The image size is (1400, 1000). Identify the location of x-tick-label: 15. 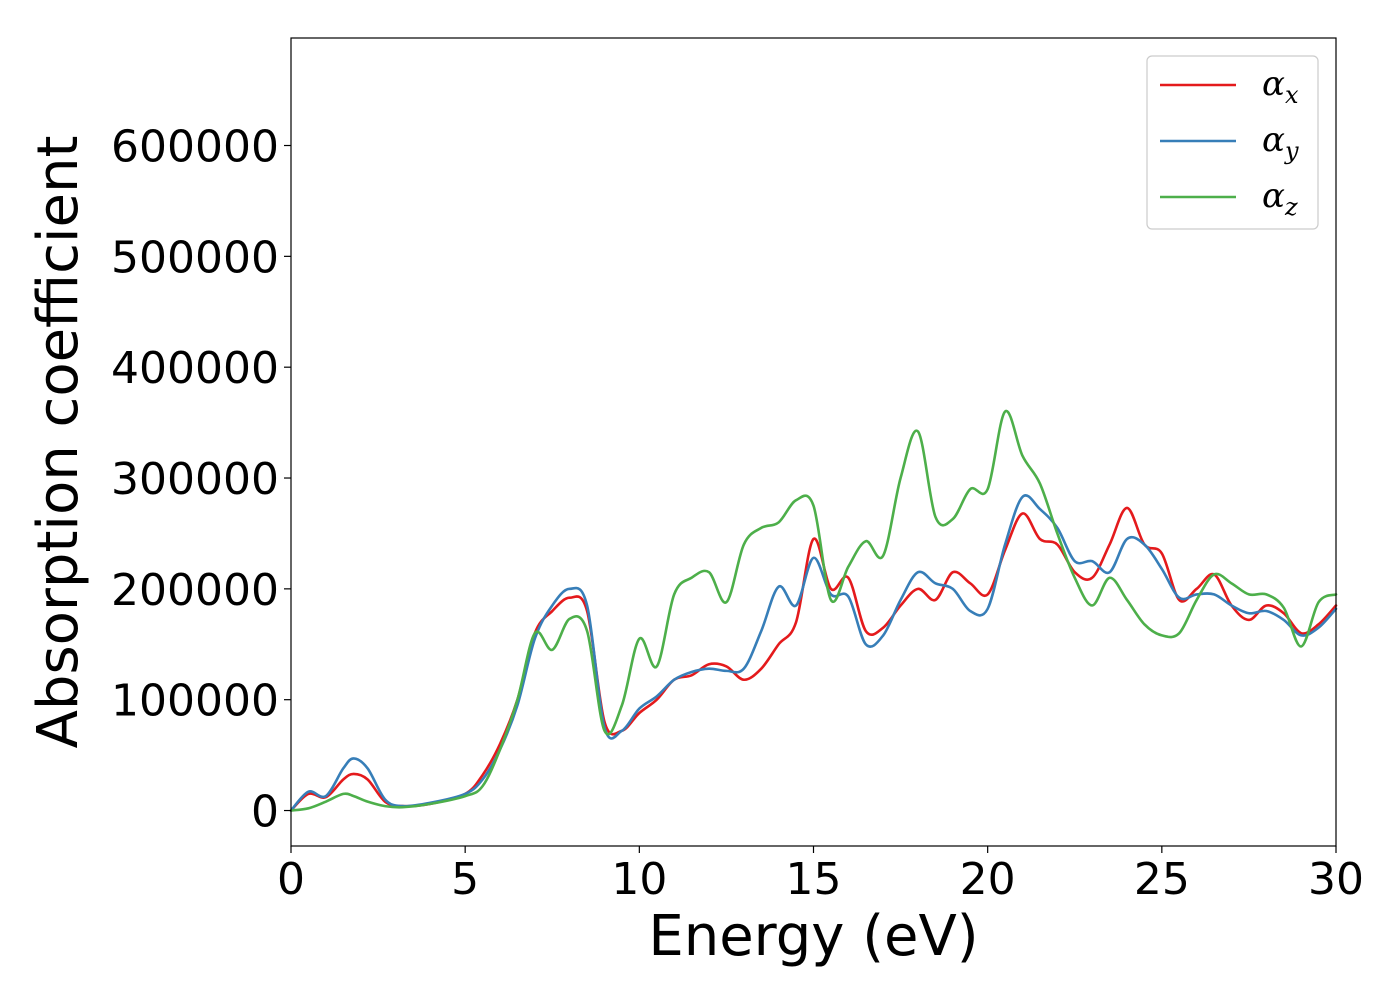
(814, 879).